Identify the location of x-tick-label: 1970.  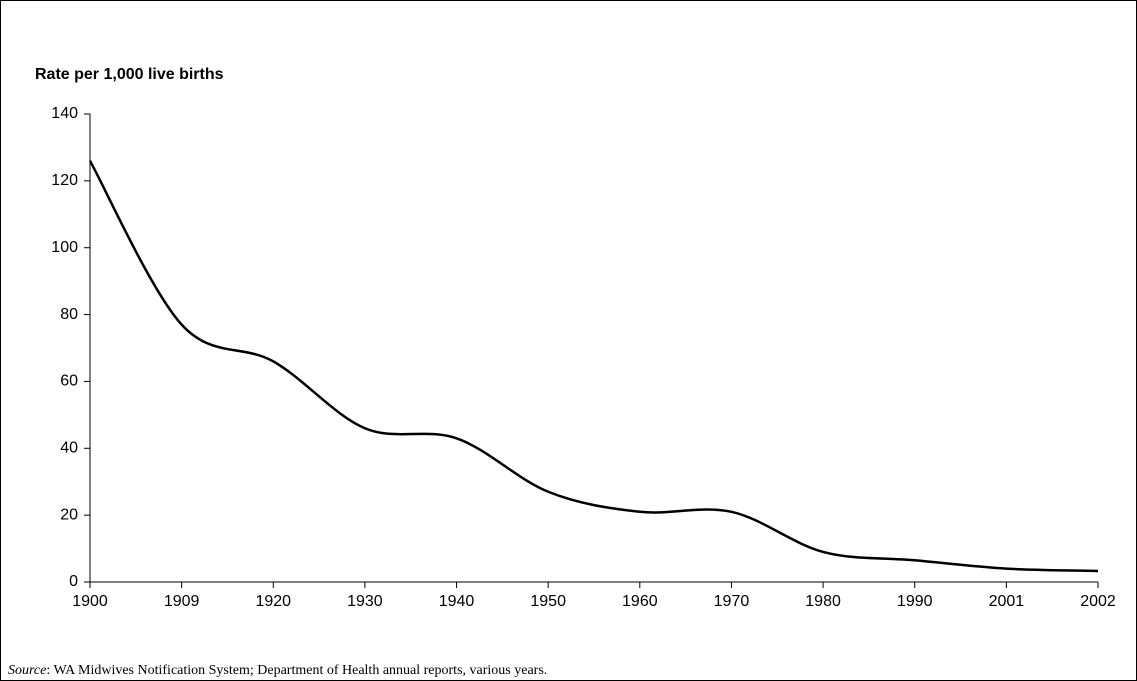
(732, 601).